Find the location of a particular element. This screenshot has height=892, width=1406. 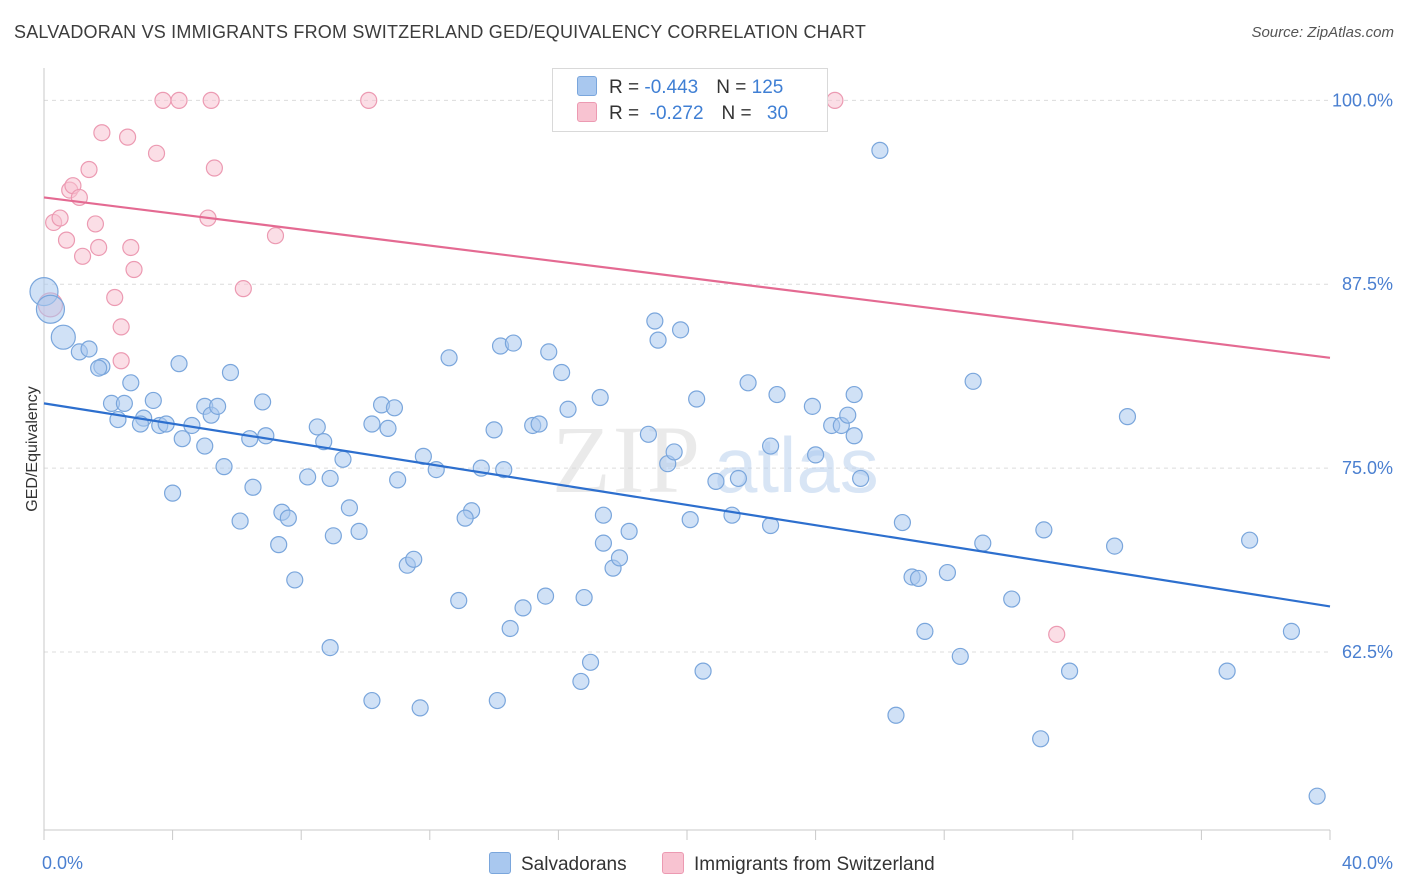

x-tick-label-min: 0.0% is located at coordinates (62, 863).